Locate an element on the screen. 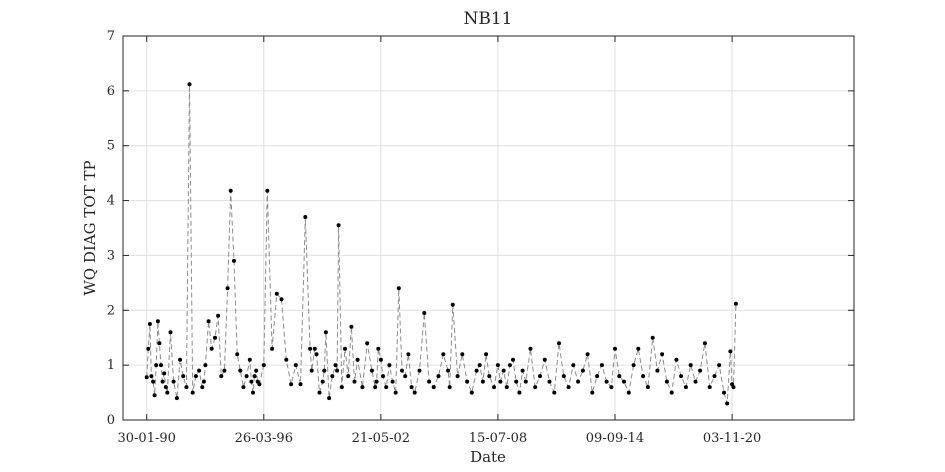 Image resolution: width=945 pixels, height=472 pixels. y-tick-label: 3 is located at coordinates (111, 255).